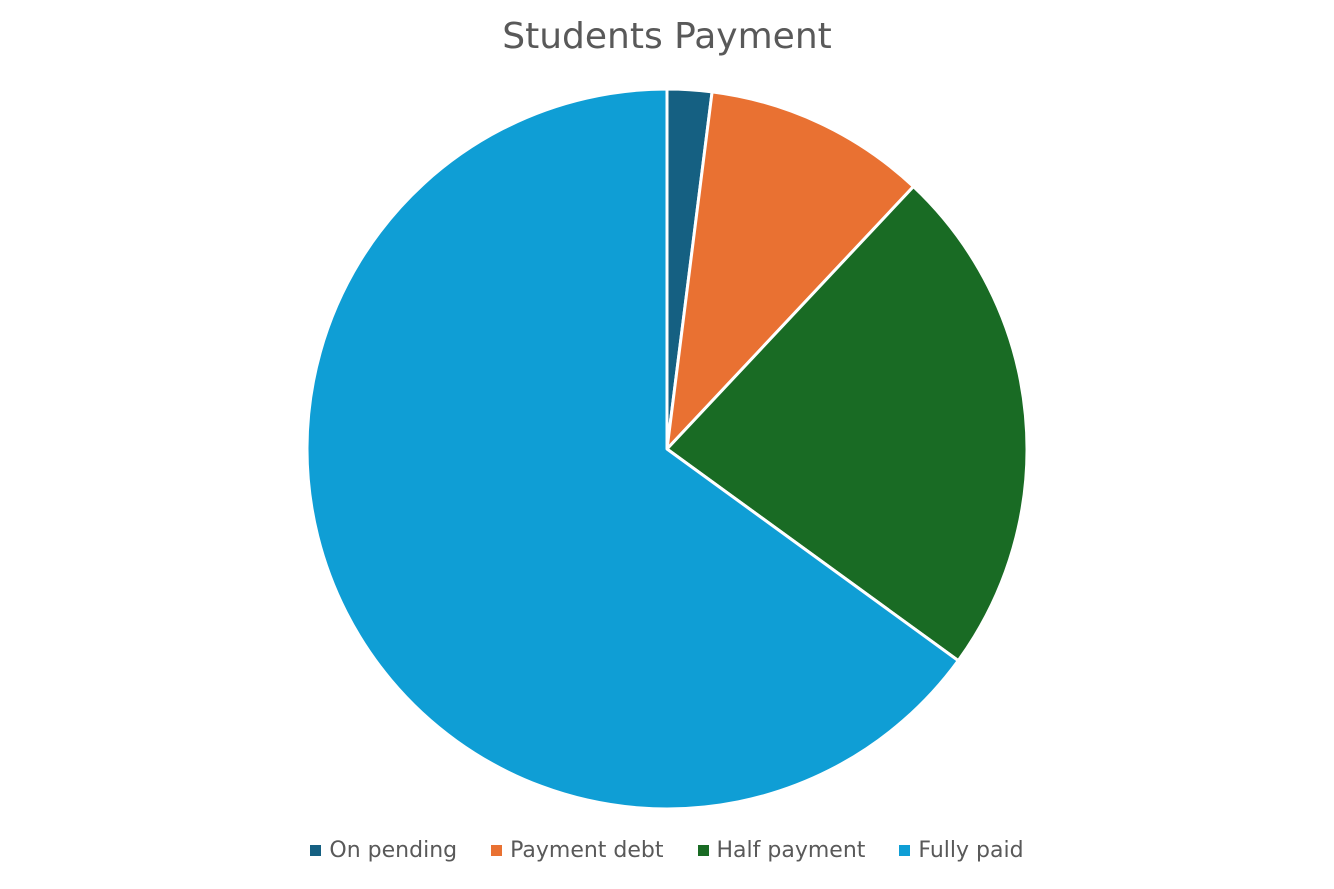 The width and height of the screenshot is (1334, 889). Describe the element at coordinates (790, 270) in the screenshot. I see `pie-slice-payment-debt` at that location.